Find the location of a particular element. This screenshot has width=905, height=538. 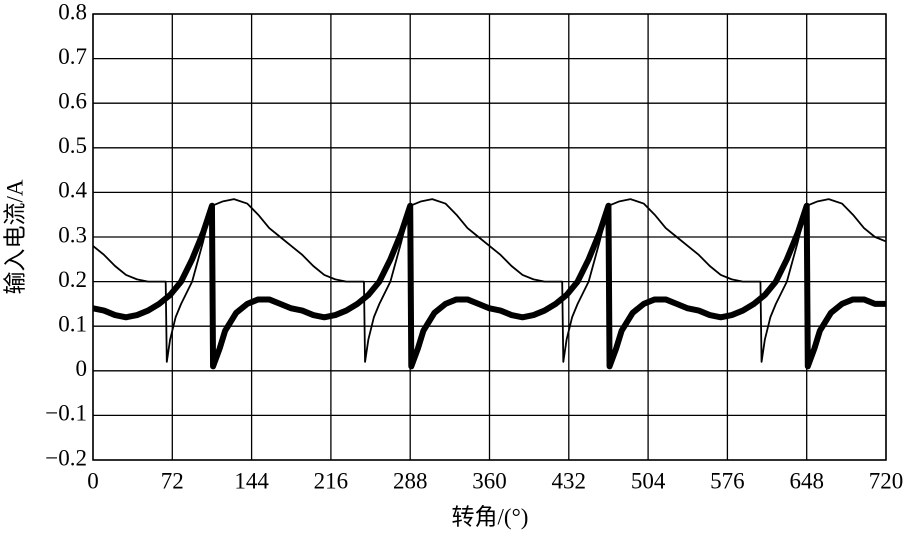

x-tick-label: 144 is located at coordinates (251, 480).